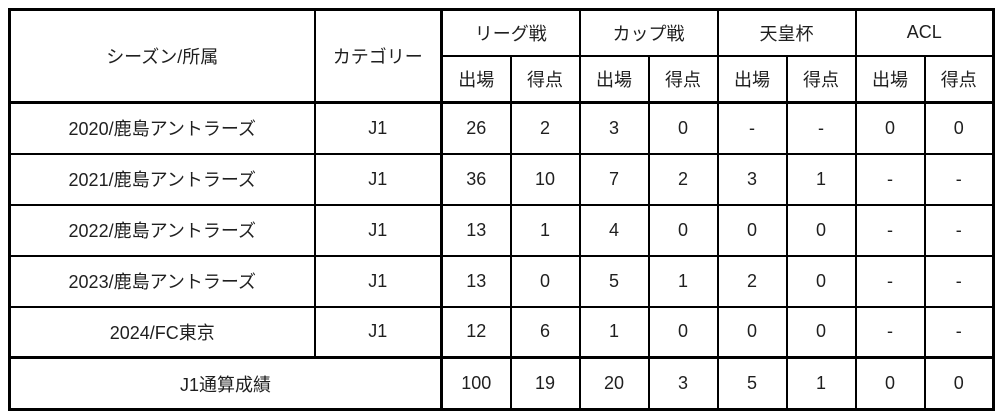  What do you see at coordinates (614, 128) in the screenshot?
I see `cup-apps-cell: 3` at bounding box center [614, 128].